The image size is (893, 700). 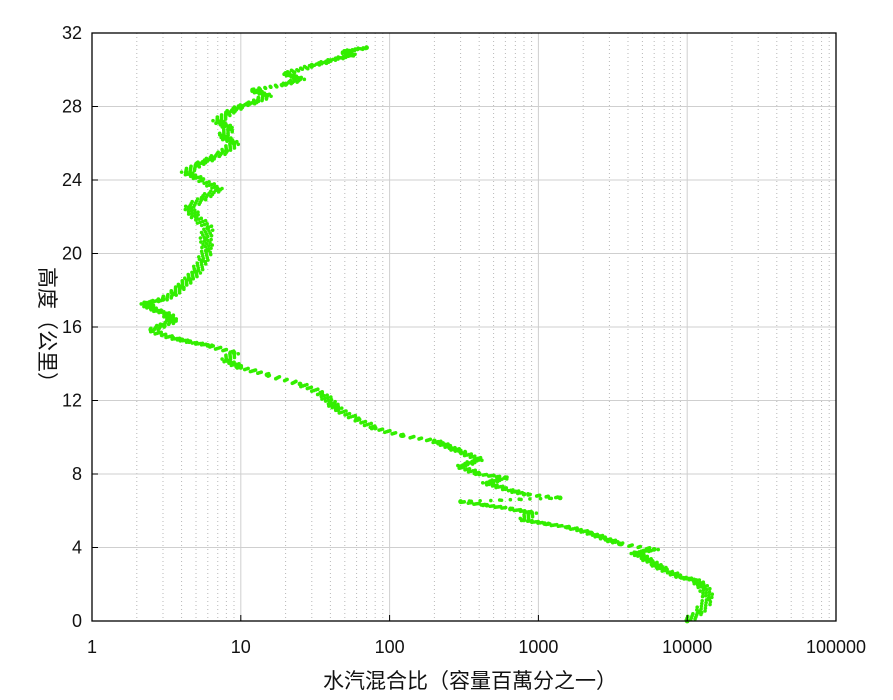 I want to click on y-tick-label: 16, so click(x=72, y=327).